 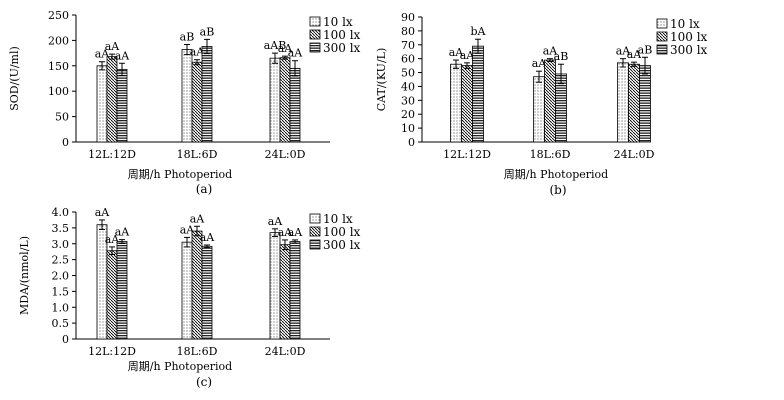 I want to click on y-axis-label: MDA/(nmol/L), so click(x=24, y=275).